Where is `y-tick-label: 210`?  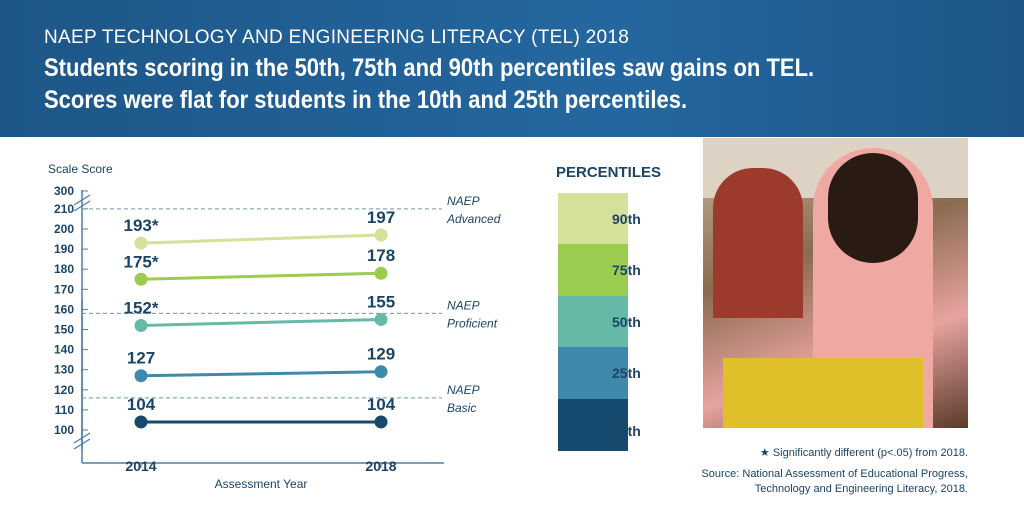 y-tick-label: 210 is located at coordinates (64, 209).